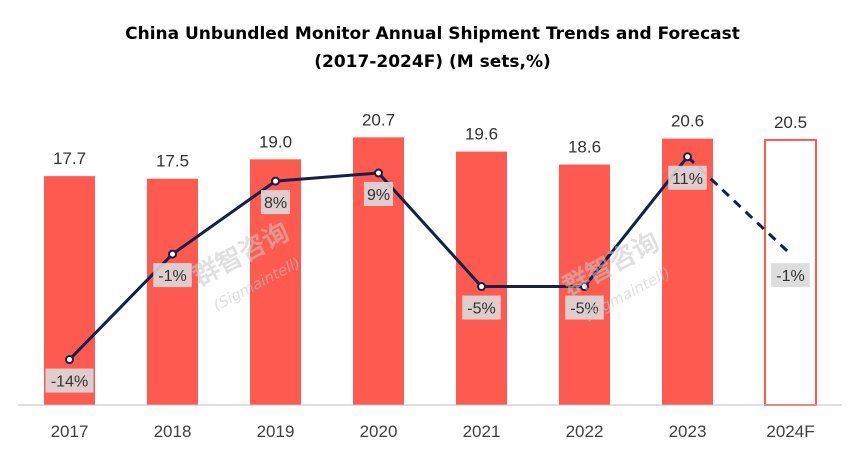 This screenshot has height=463, width=865. What do you see at coordinates (687, 157) in the screenshot?
I see `growth-point-2023` at bounding box center [687, 157].